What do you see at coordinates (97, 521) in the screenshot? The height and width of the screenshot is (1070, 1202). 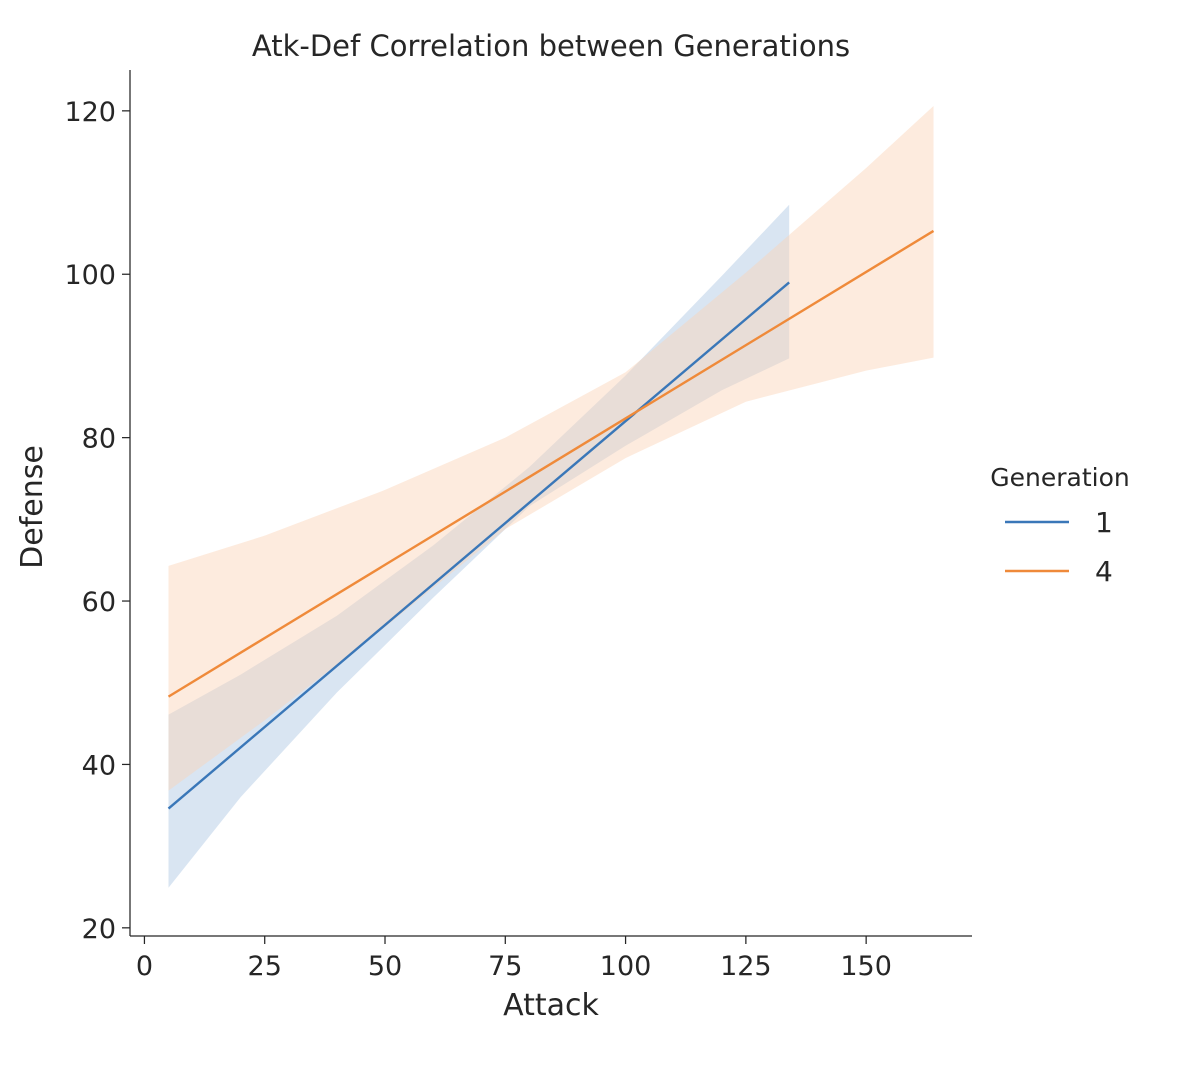 I see `y-axis-ticks: 20 40 60 80 100 120` at bounding box center [97, 521].